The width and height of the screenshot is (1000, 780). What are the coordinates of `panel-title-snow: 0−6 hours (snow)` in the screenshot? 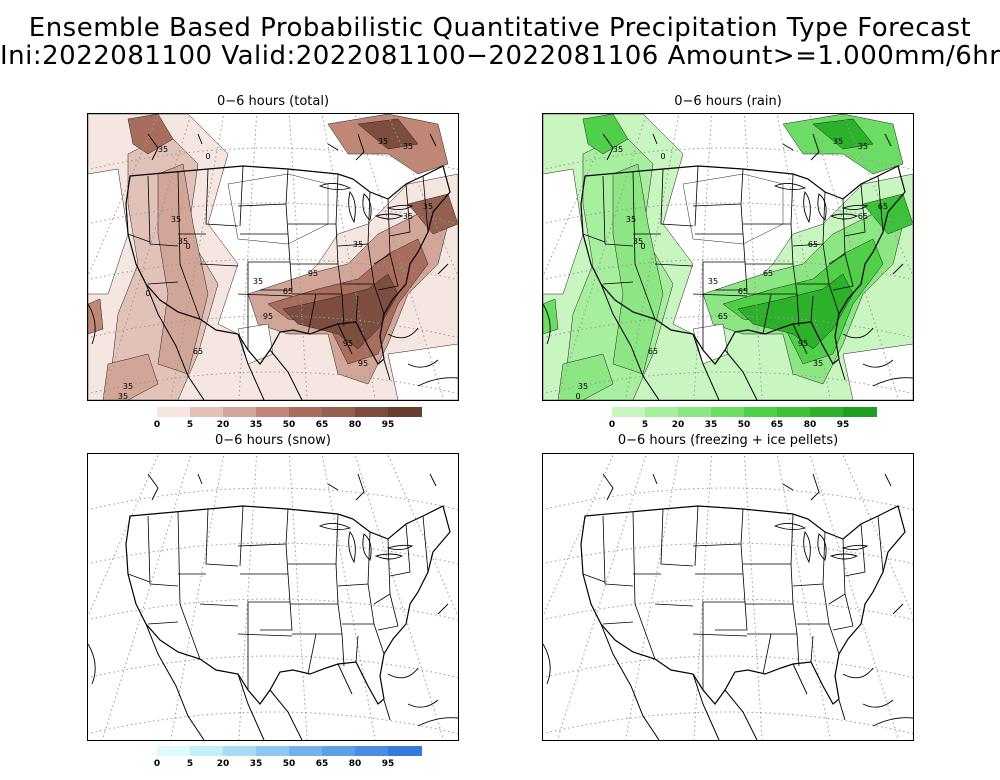 It's located at (273, 440).